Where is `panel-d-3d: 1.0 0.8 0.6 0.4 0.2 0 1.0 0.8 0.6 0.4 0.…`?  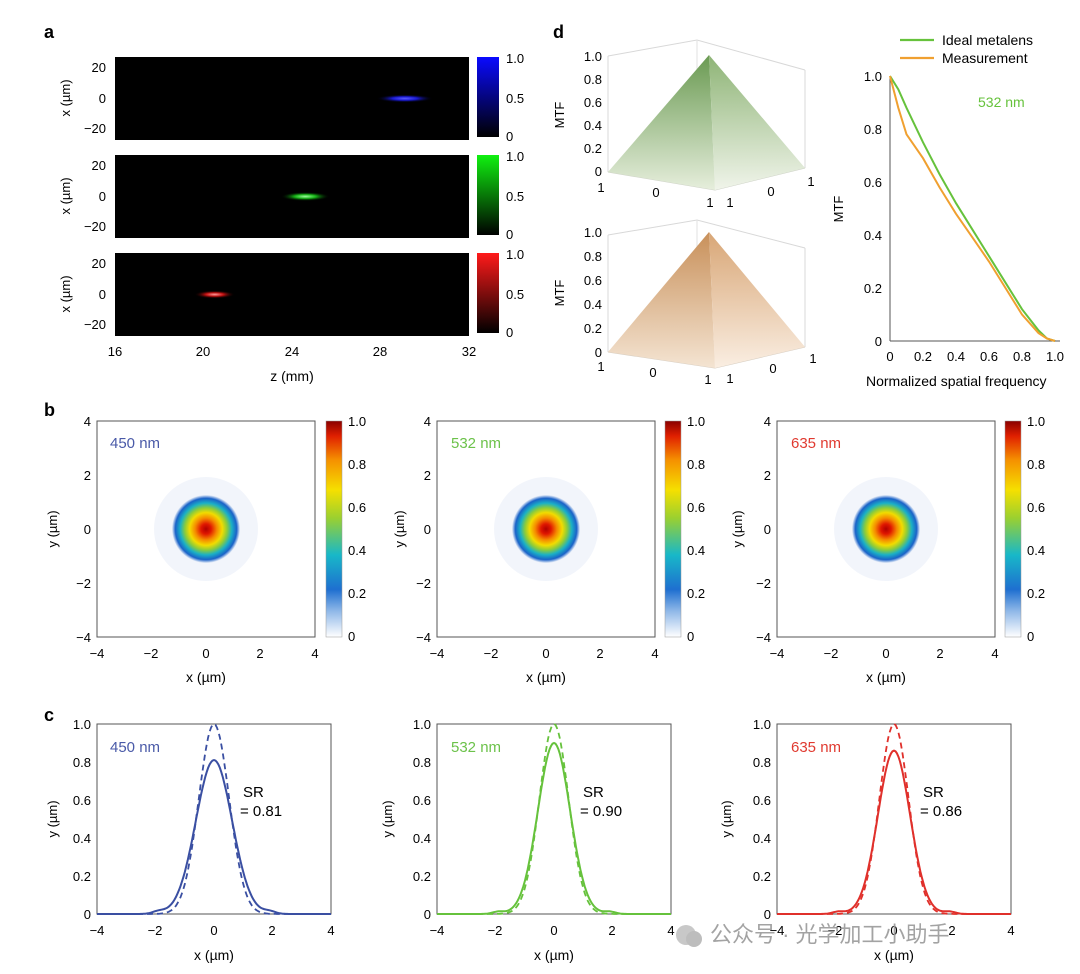
panel-d-3d: 1.0 0.8 0.6 0.4 0.2 0 1.0 0.8 0.6 0.4 0.… is located at coordinates (684, 213).